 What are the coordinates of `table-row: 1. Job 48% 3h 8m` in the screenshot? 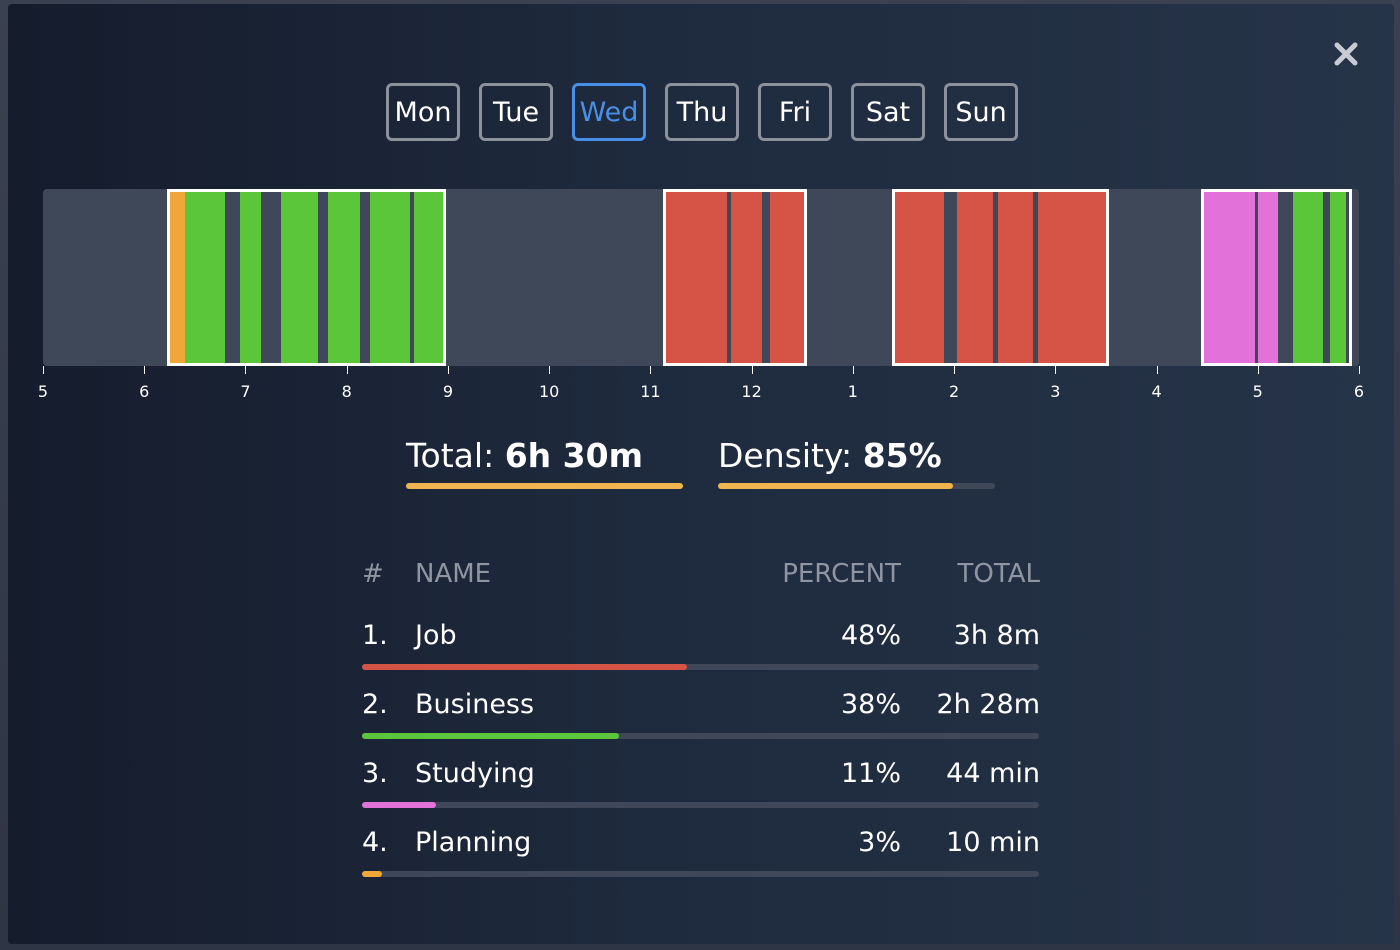 It's located at (701, 655).